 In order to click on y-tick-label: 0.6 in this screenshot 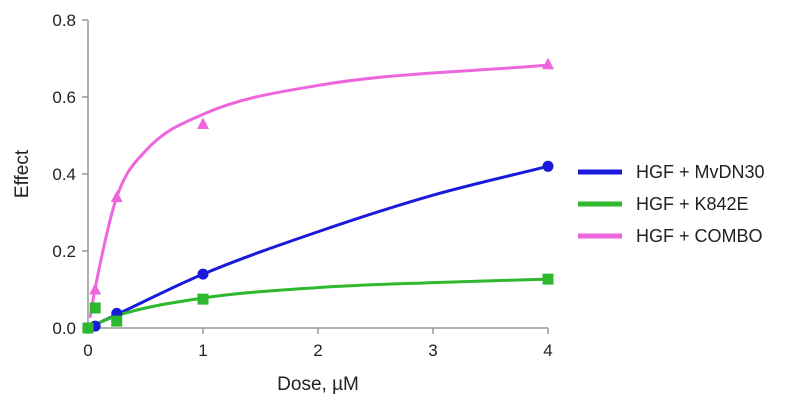, I will do `click(64, 97)`.